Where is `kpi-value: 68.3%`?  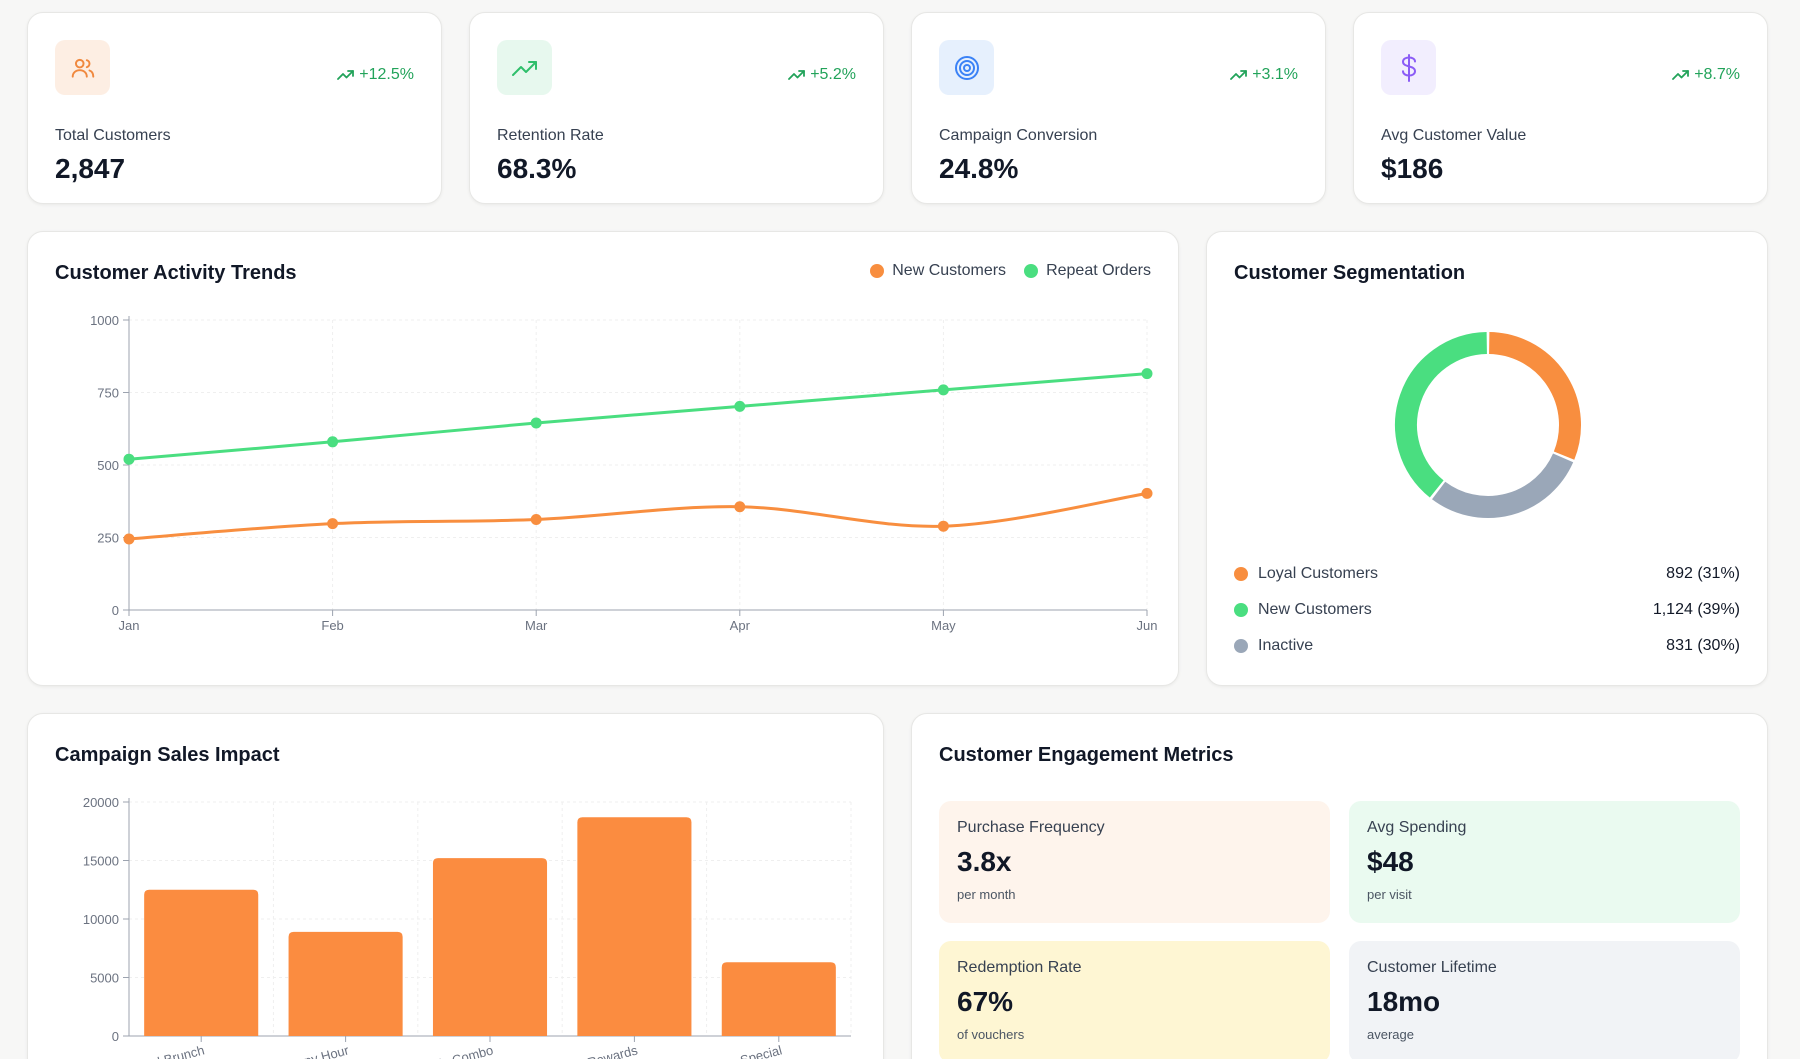 kpi-value: 68.3% is located at coordinates (537, 168).